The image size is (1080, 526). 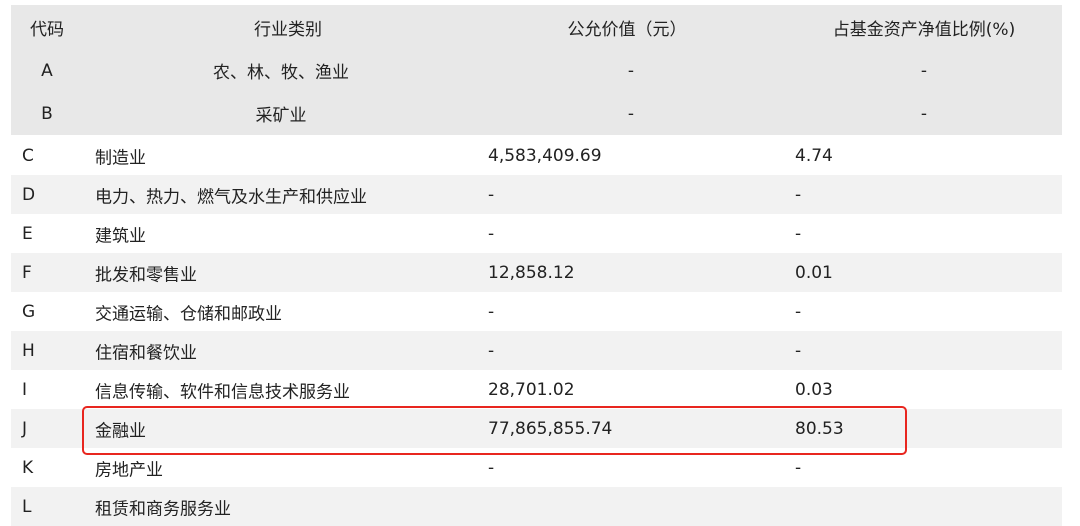 I want to click on ratio-cell: 0.03, so click(x=814, y=389).